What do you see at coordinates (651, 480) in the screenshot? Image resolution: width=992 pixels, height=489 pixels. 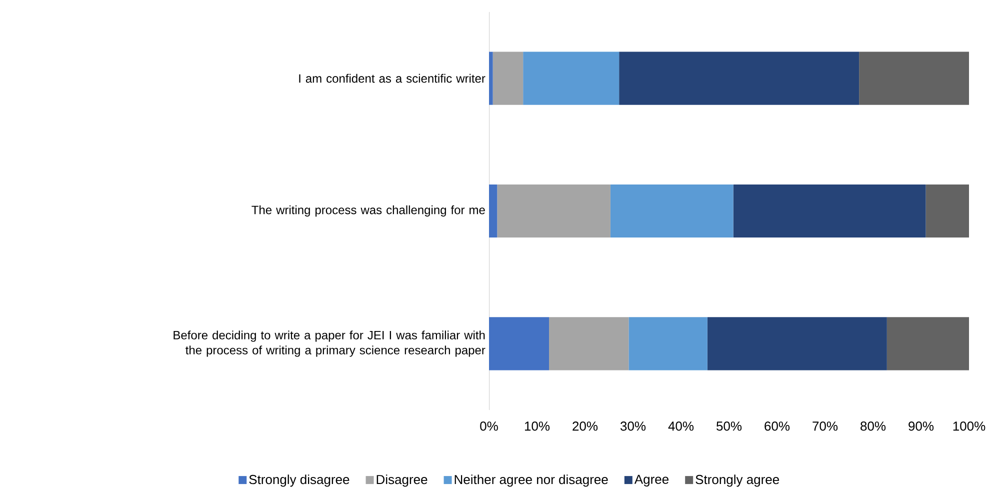 I see `legend-label: Agree` at bounding box center [651, 480].